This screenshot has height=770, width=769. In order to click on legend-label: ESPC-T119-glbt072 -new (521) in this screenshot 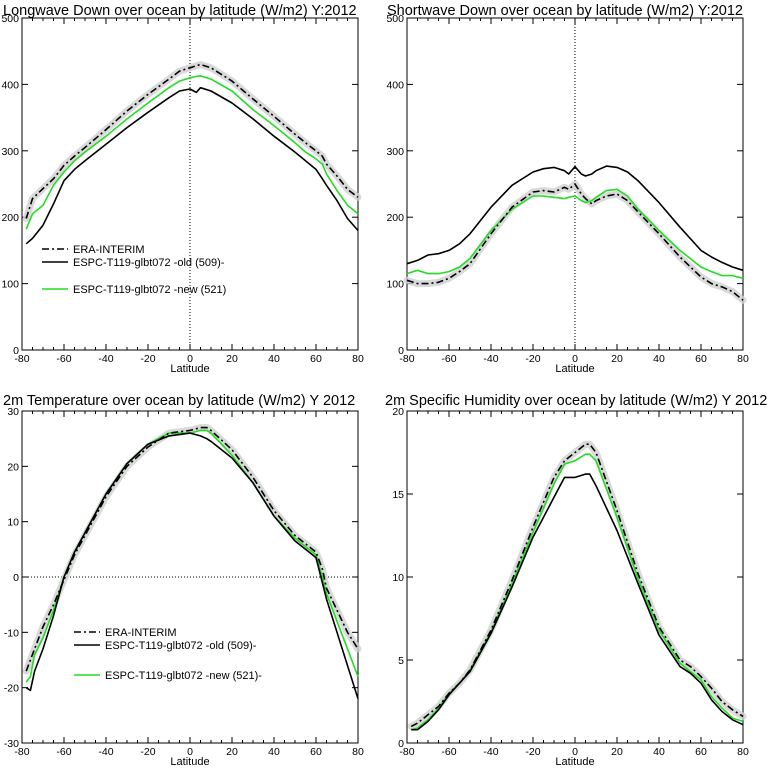, I will do `click(149, 290)`.